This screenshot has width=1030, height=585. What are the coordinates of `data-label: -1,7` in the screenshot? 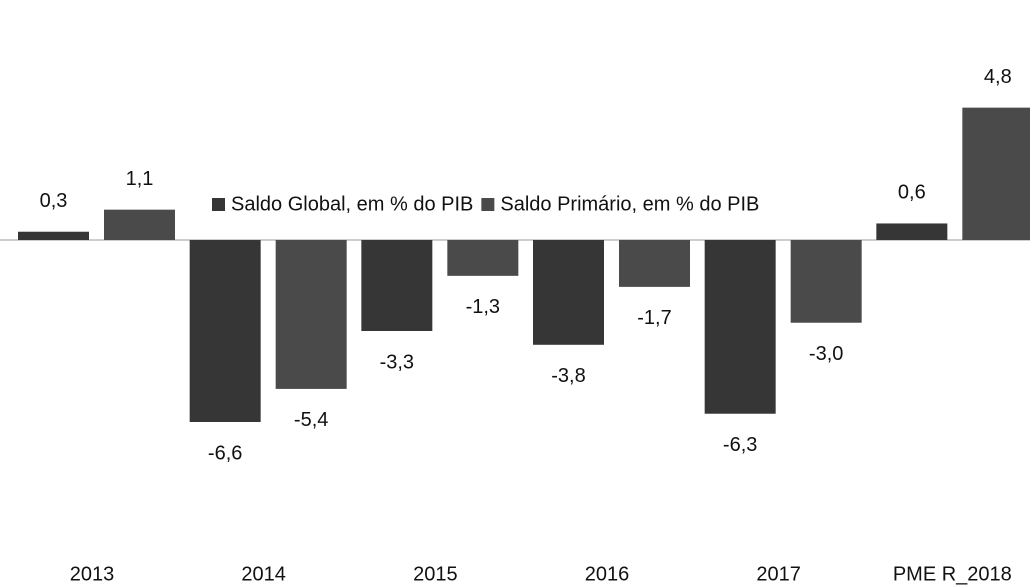 It's located at (654, 318).